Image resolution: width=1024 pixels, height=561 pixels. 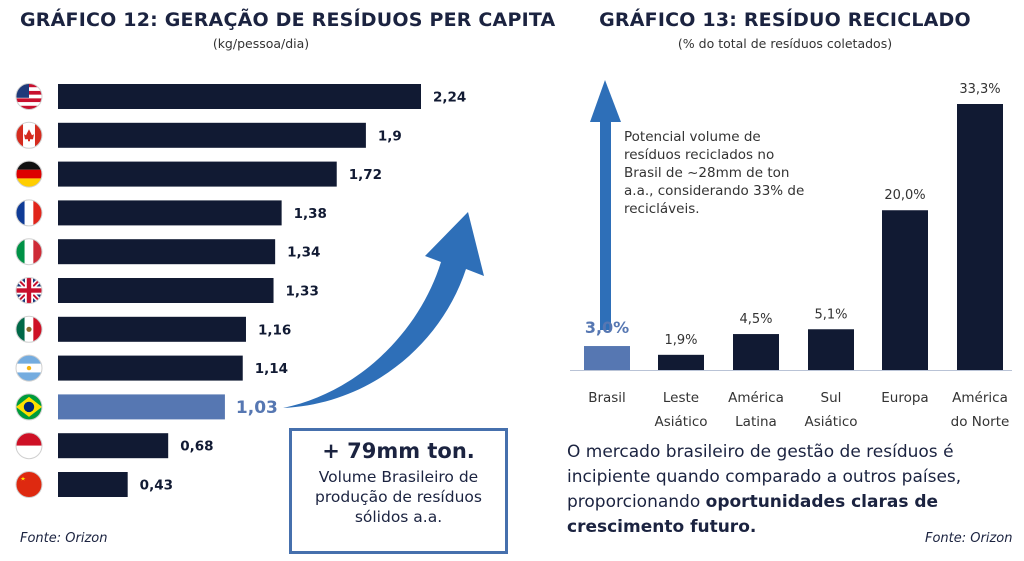 I want to click on bar-argentina, so click(x=150, y=368).